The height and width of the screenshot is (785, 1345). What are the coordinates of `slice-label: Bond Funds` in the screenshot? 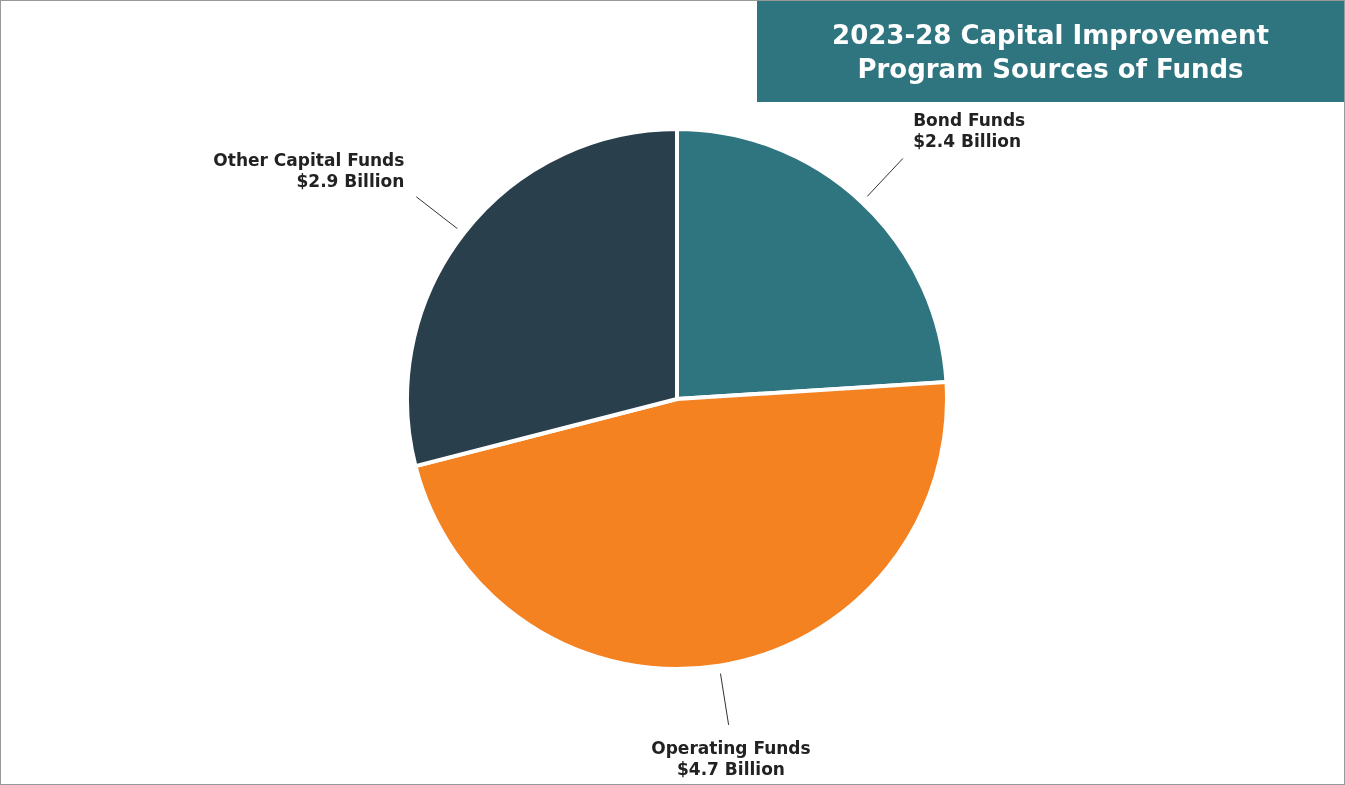 It's located at (969, 119).